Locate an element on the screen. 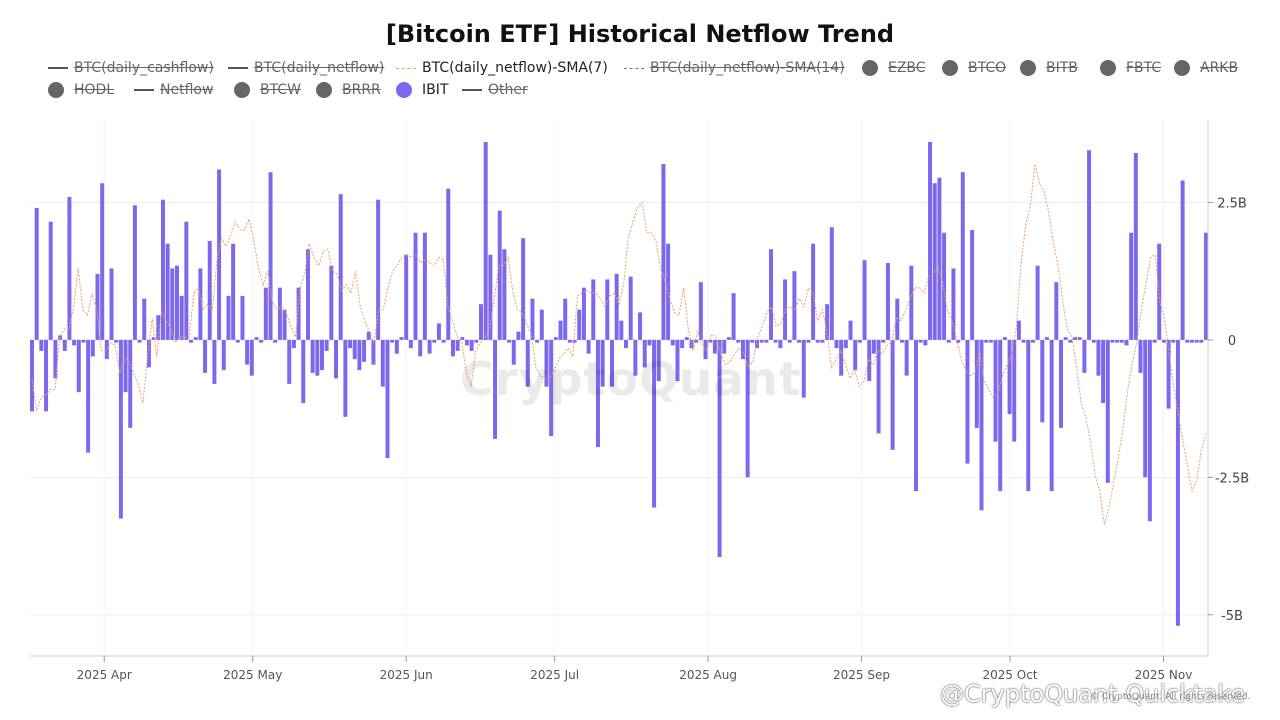  legend-item-btc-daily-cashflow: BTC(daily_cashflow) is located at coordinates (131, 68).